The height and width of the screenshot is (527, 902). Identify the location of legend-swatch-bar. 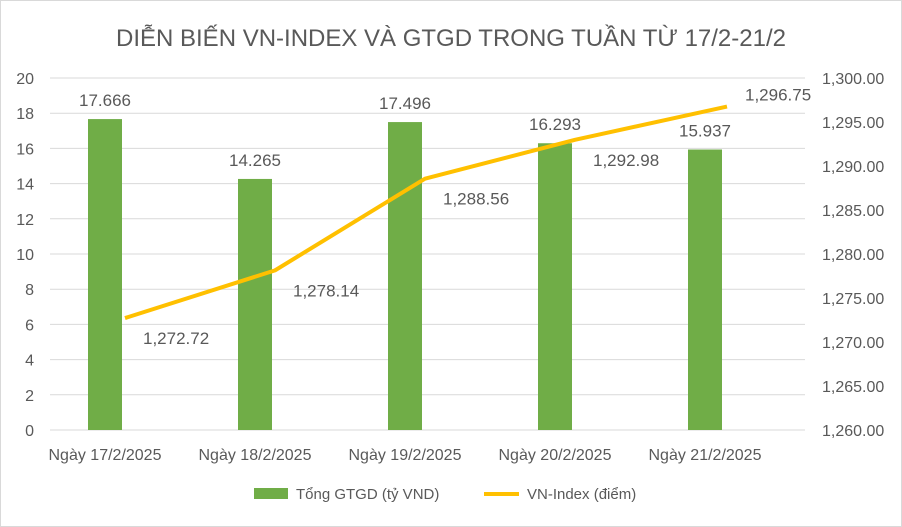
(271, 493).